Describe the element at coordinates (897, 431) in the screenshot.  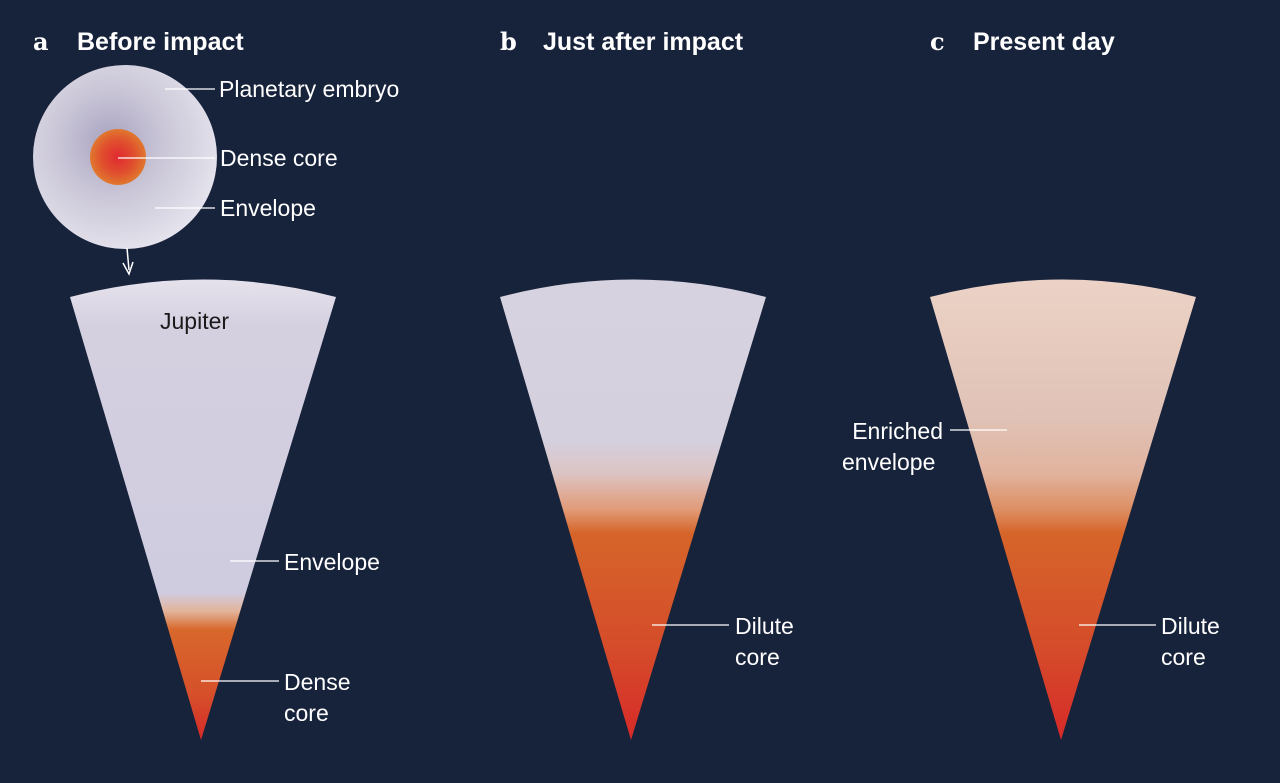
I see `wedge-c-envelope-label-line1: Enriched` at that location.